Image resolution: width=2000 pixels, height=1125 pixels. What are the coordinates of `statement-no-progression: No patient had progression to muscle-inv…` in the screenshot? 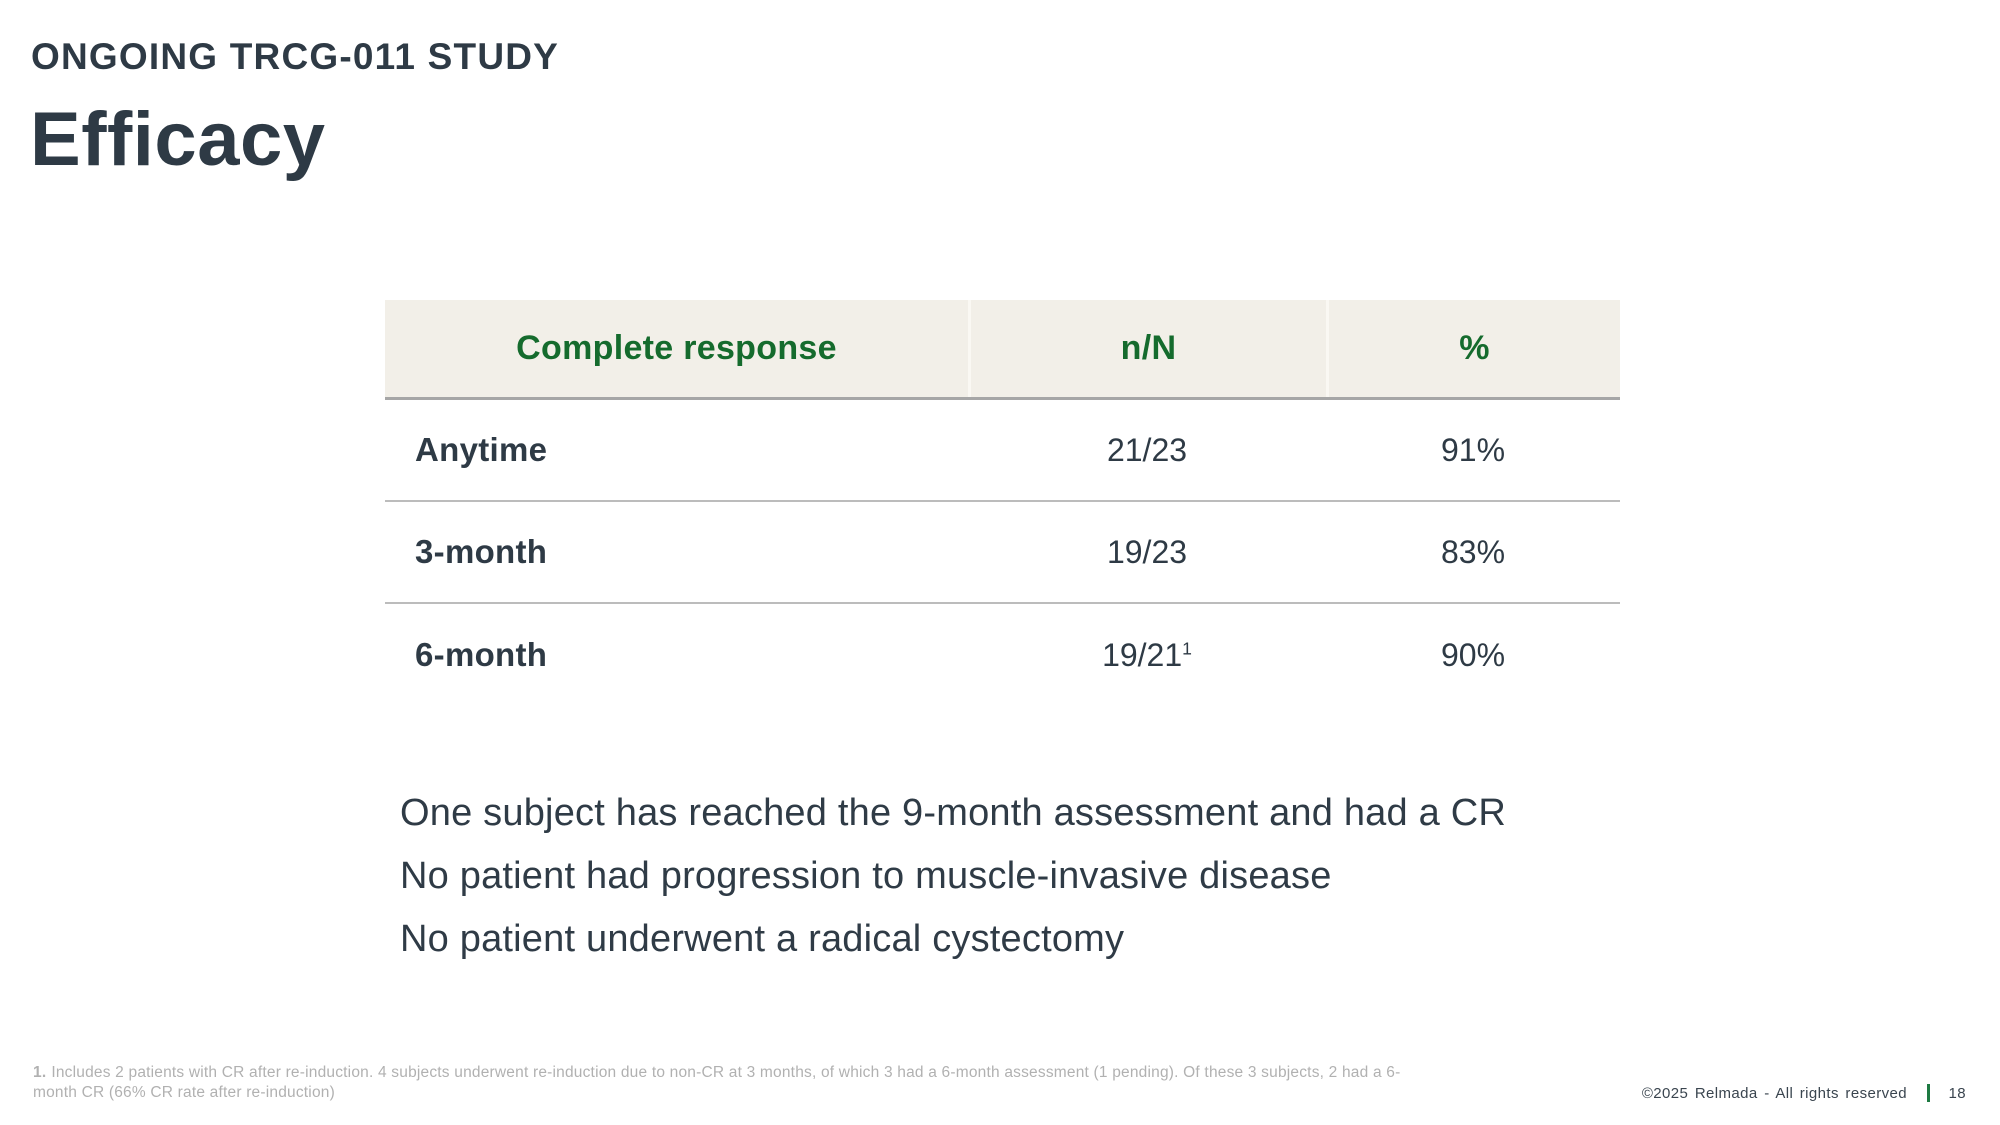 It's located at (866, 876).